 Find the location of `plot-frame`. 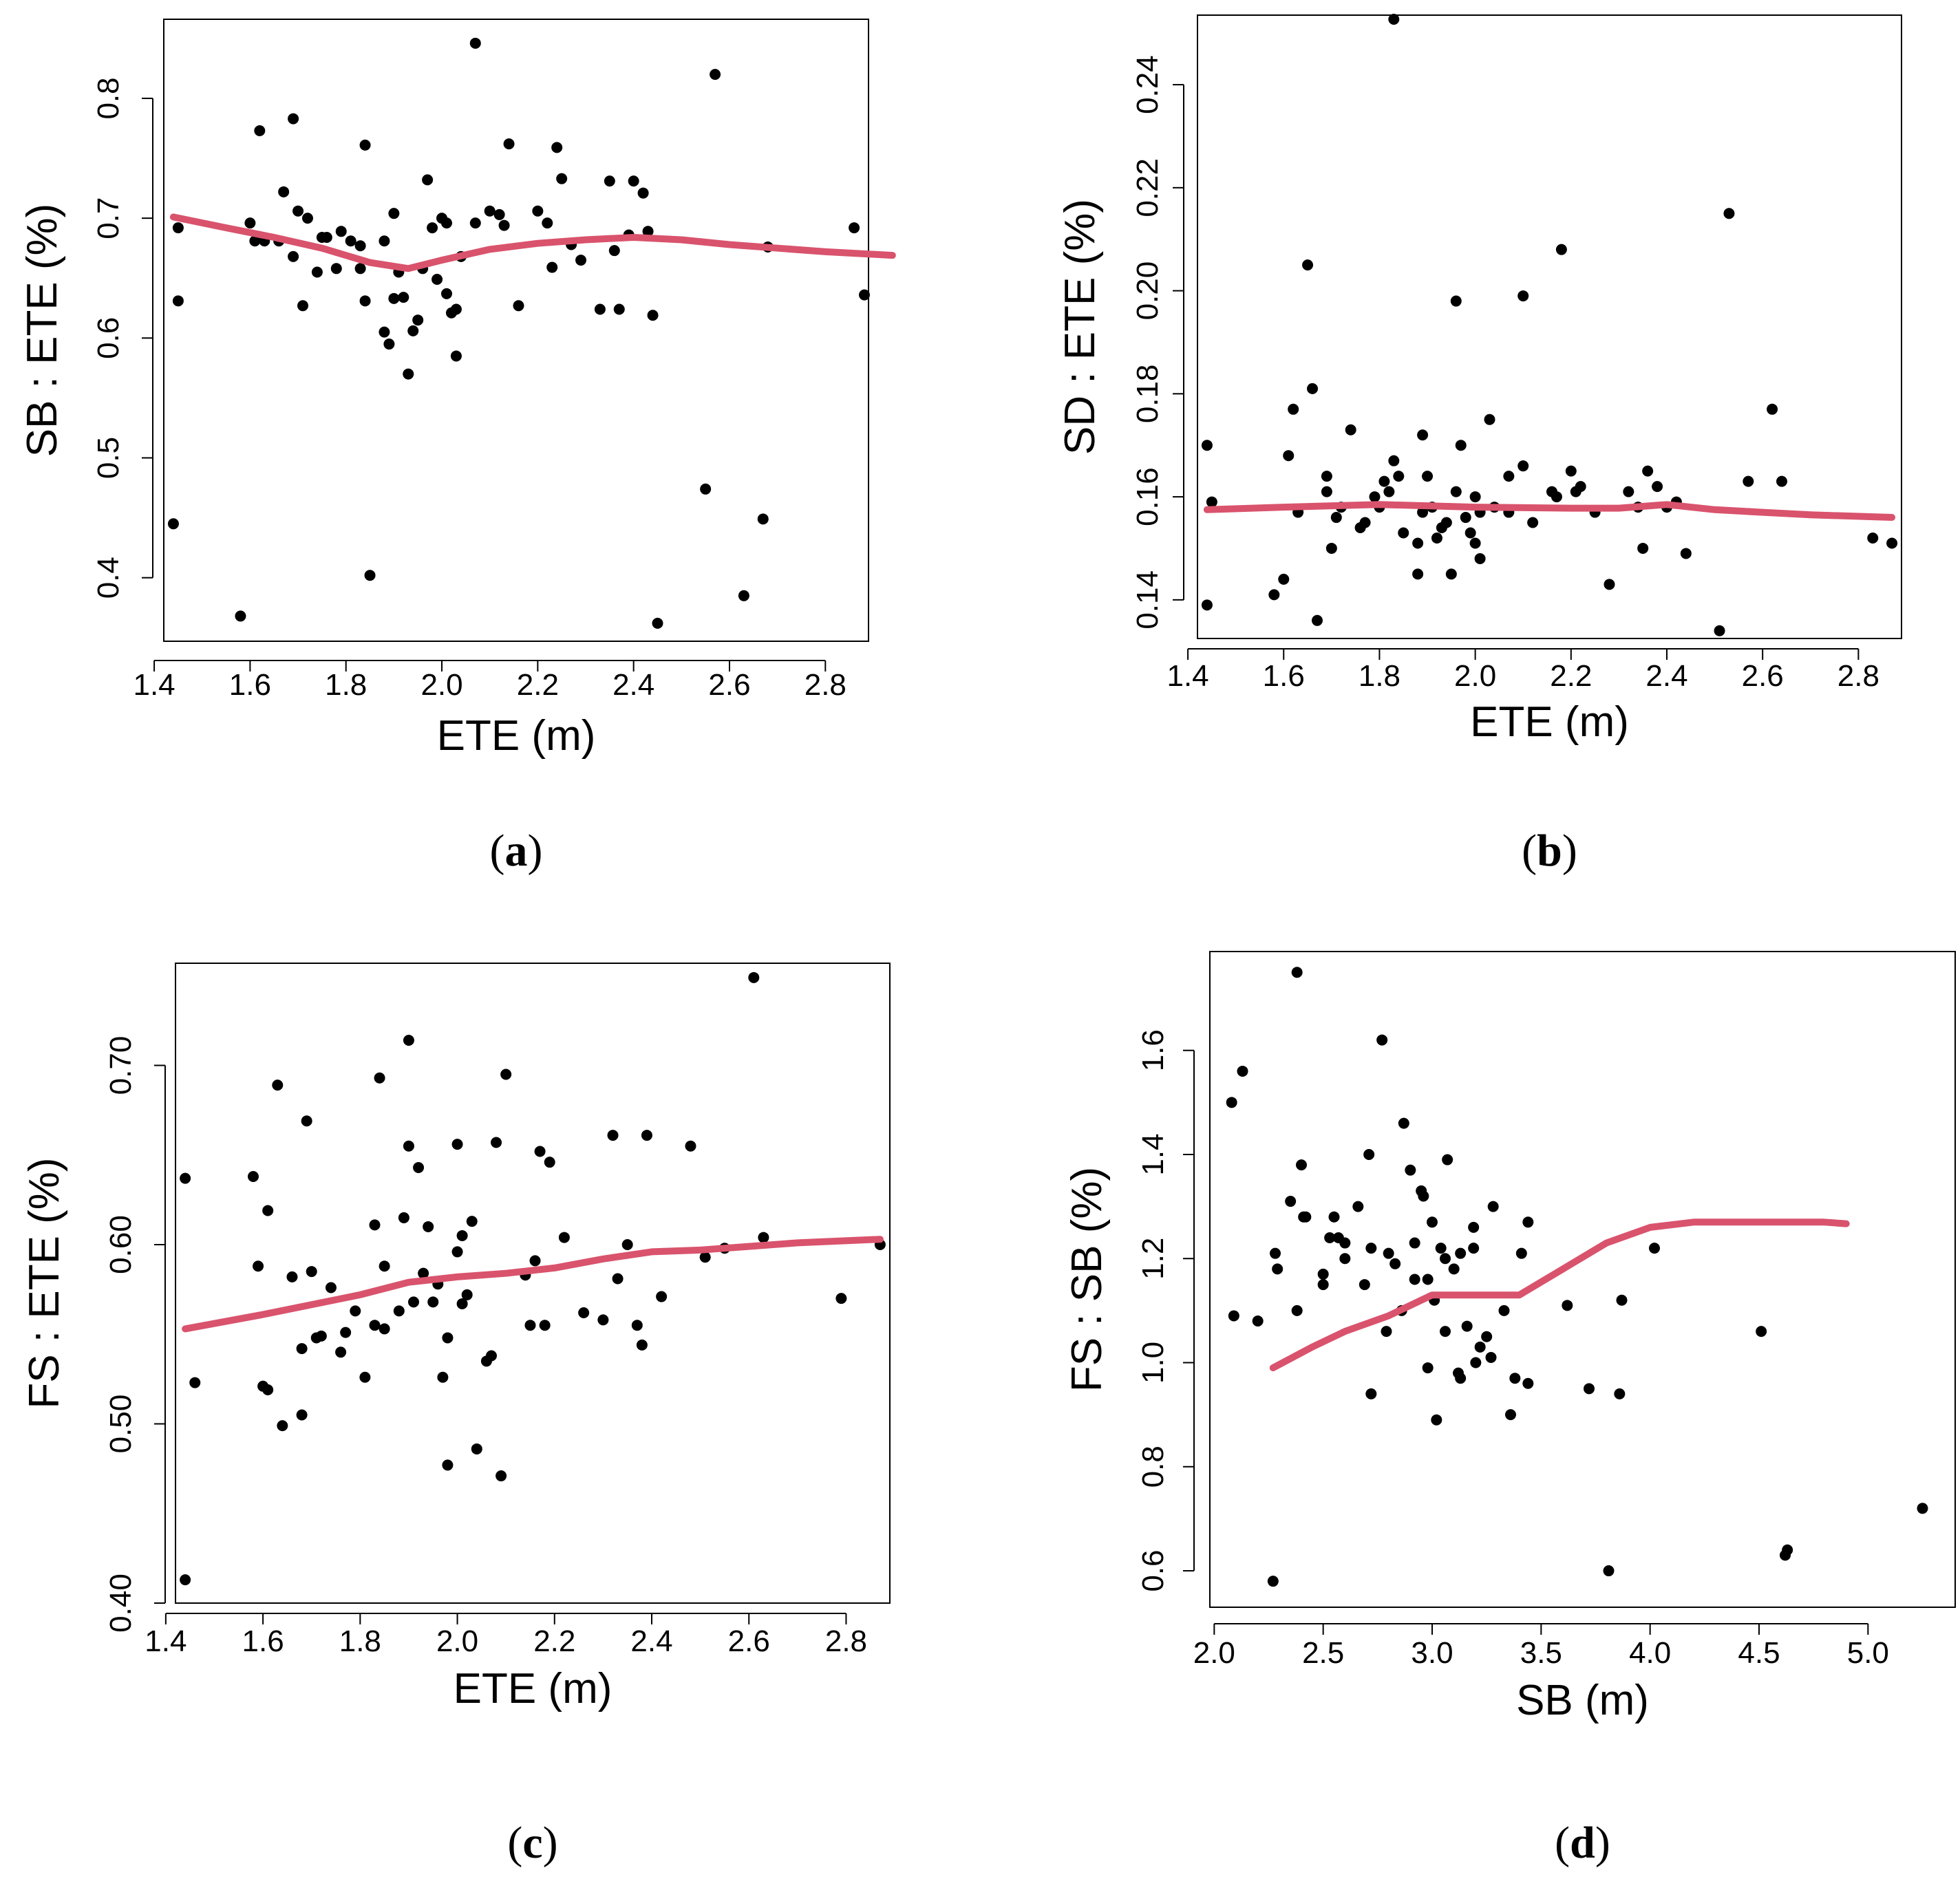

plot-frame is located at coordinates (533, 1284).